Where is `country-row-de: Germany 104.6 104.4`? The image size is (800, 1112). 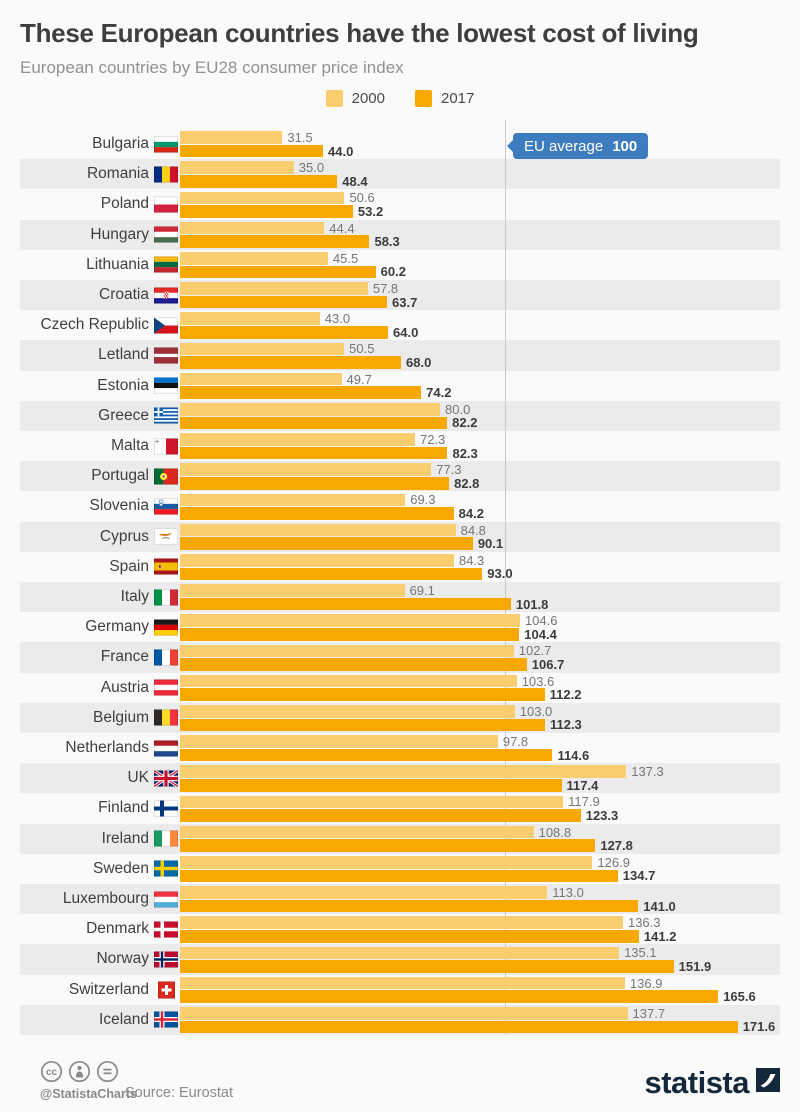
country-row-de: Germany 104.6 104.4 is located at coordinates (400, 627).